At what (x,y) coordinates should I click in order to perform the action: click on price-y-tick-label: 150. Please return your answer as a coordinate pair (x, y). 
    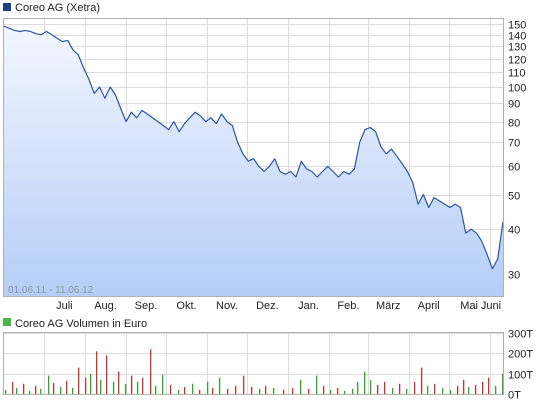
    Looking at the image, I should click on (517, 26).